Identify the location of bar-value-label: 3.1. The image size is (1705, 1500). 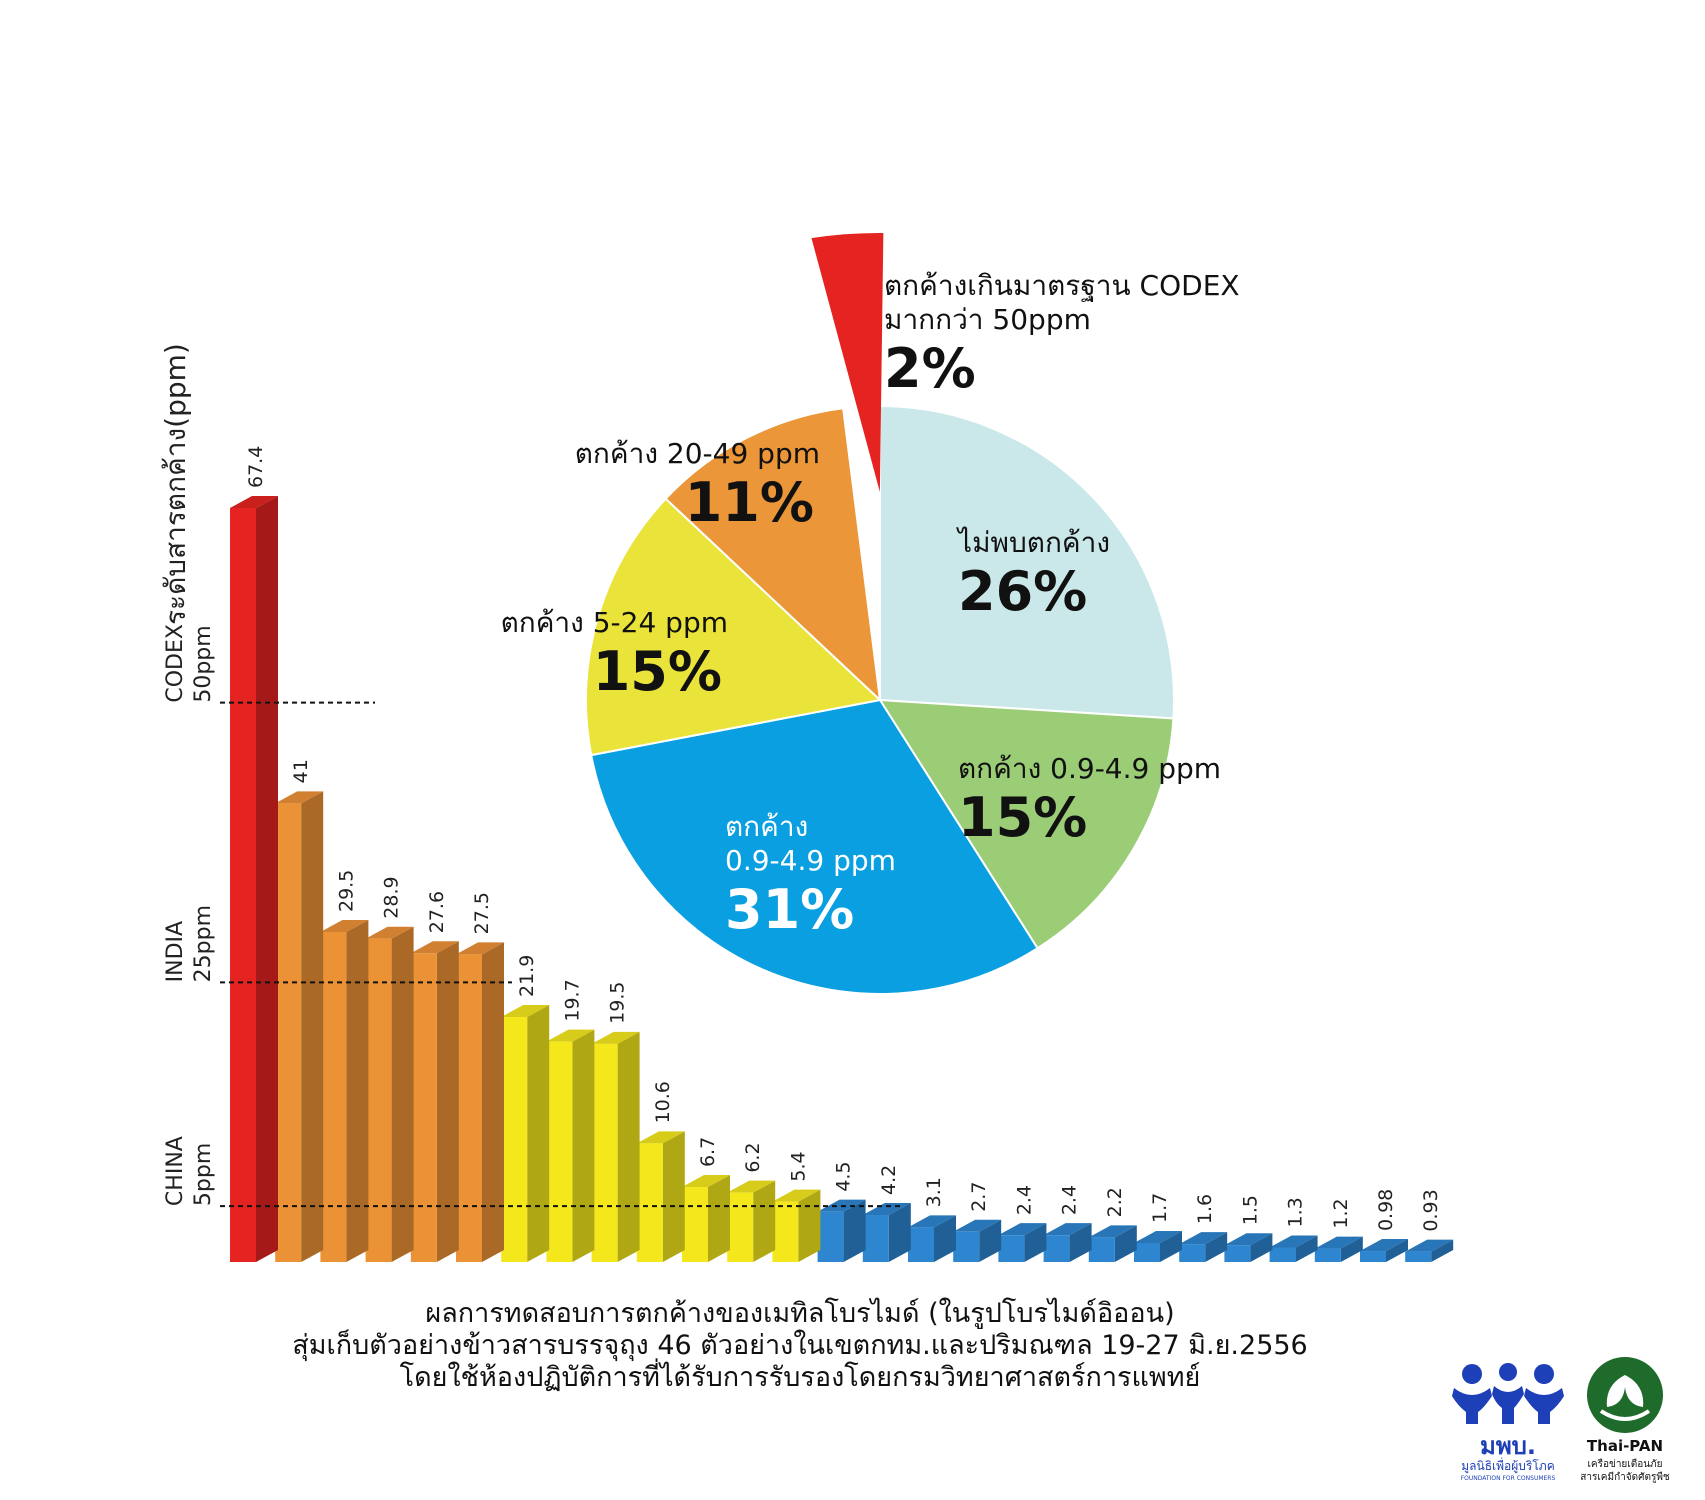
(934, 1192).